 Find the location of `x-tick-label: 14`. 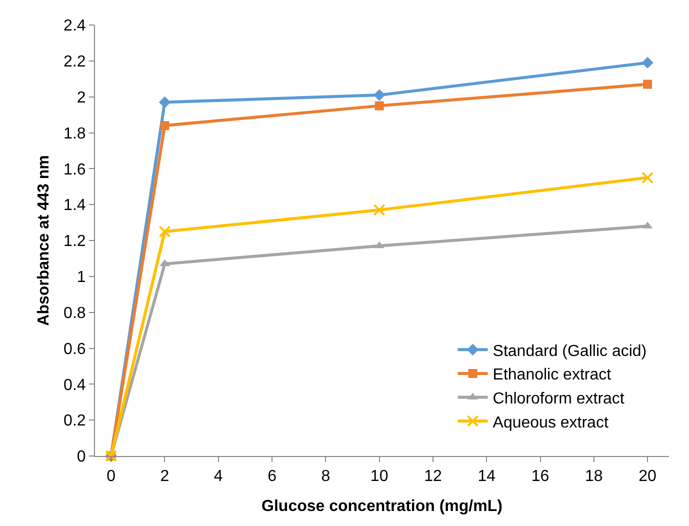

x-tick-label: 14 is located at coordinates (487, 477).